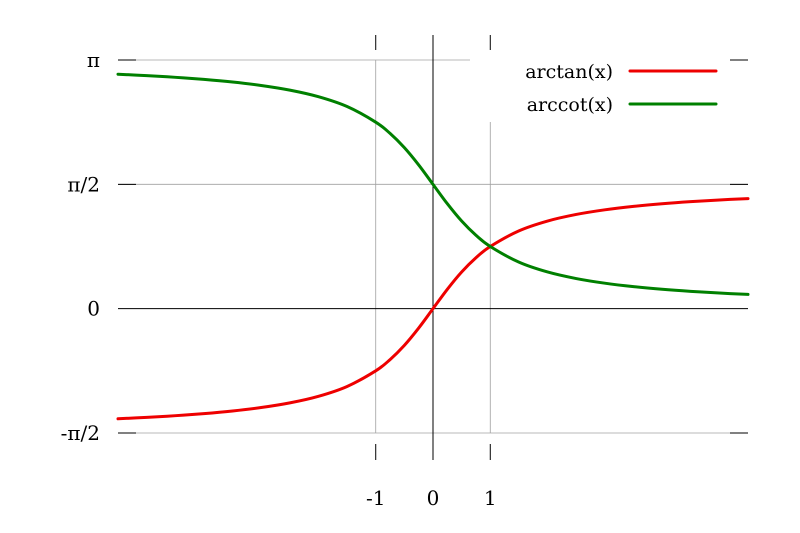  What do you see at coordinates (433, 498) in the screenshot?
I see `x-tick-label: 0` at bounding box center [433, 498].